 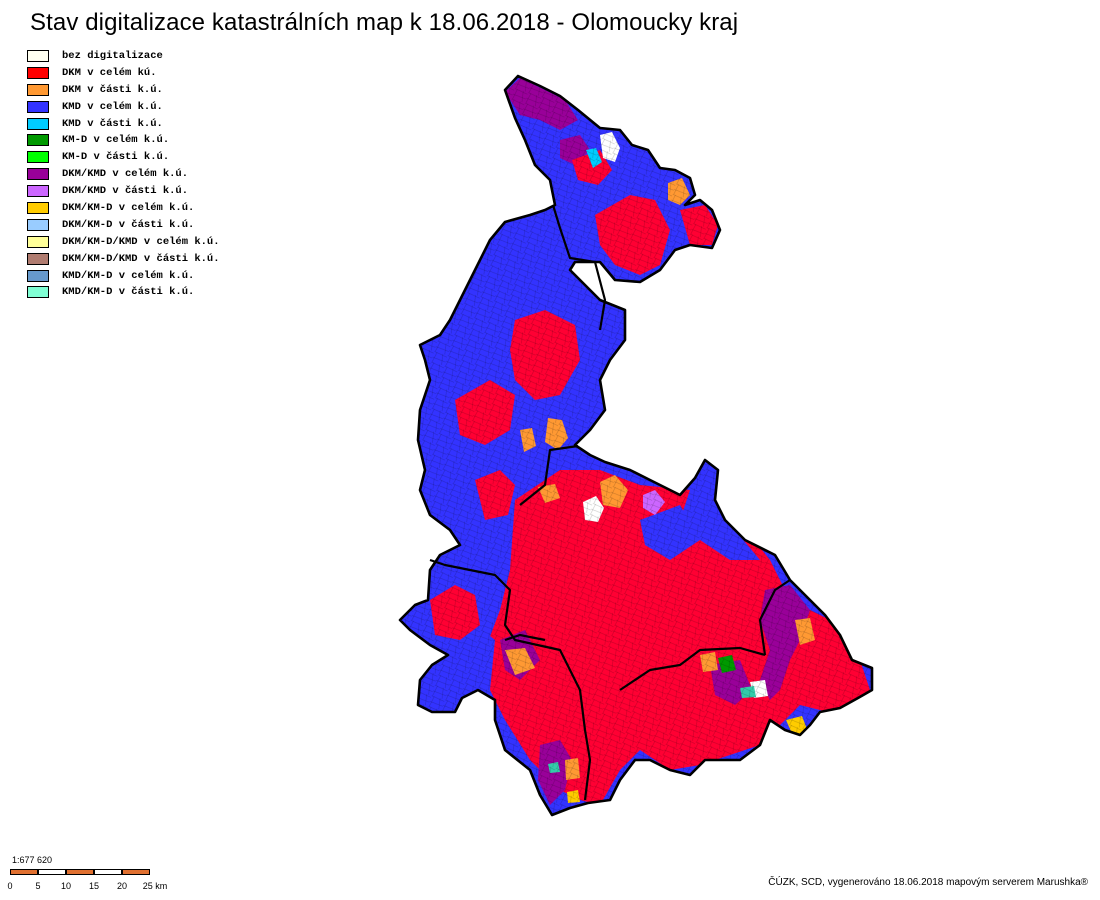 What do you see at coordinates (109, 72) in the screenshot?
I see `legend-label: DKM v celém kú.` at bounding box center [109, 72].